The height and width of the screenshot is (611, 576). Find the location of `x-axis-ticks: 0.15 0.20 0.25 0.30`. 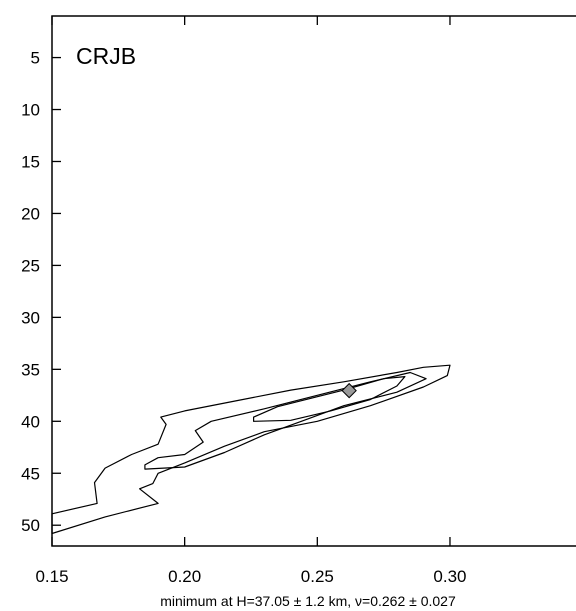

x-axis-ticks: 0.15 0.20 0.25 0.30 is located at coordinates (251, 561).